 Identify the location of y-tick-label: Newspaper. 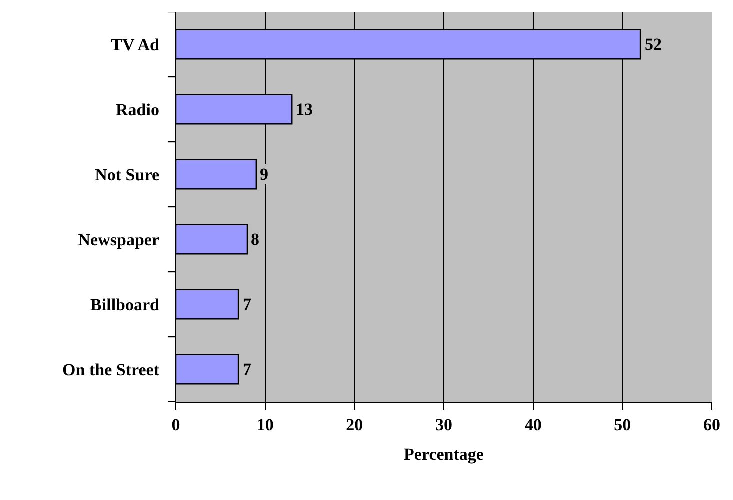
(119, 240).